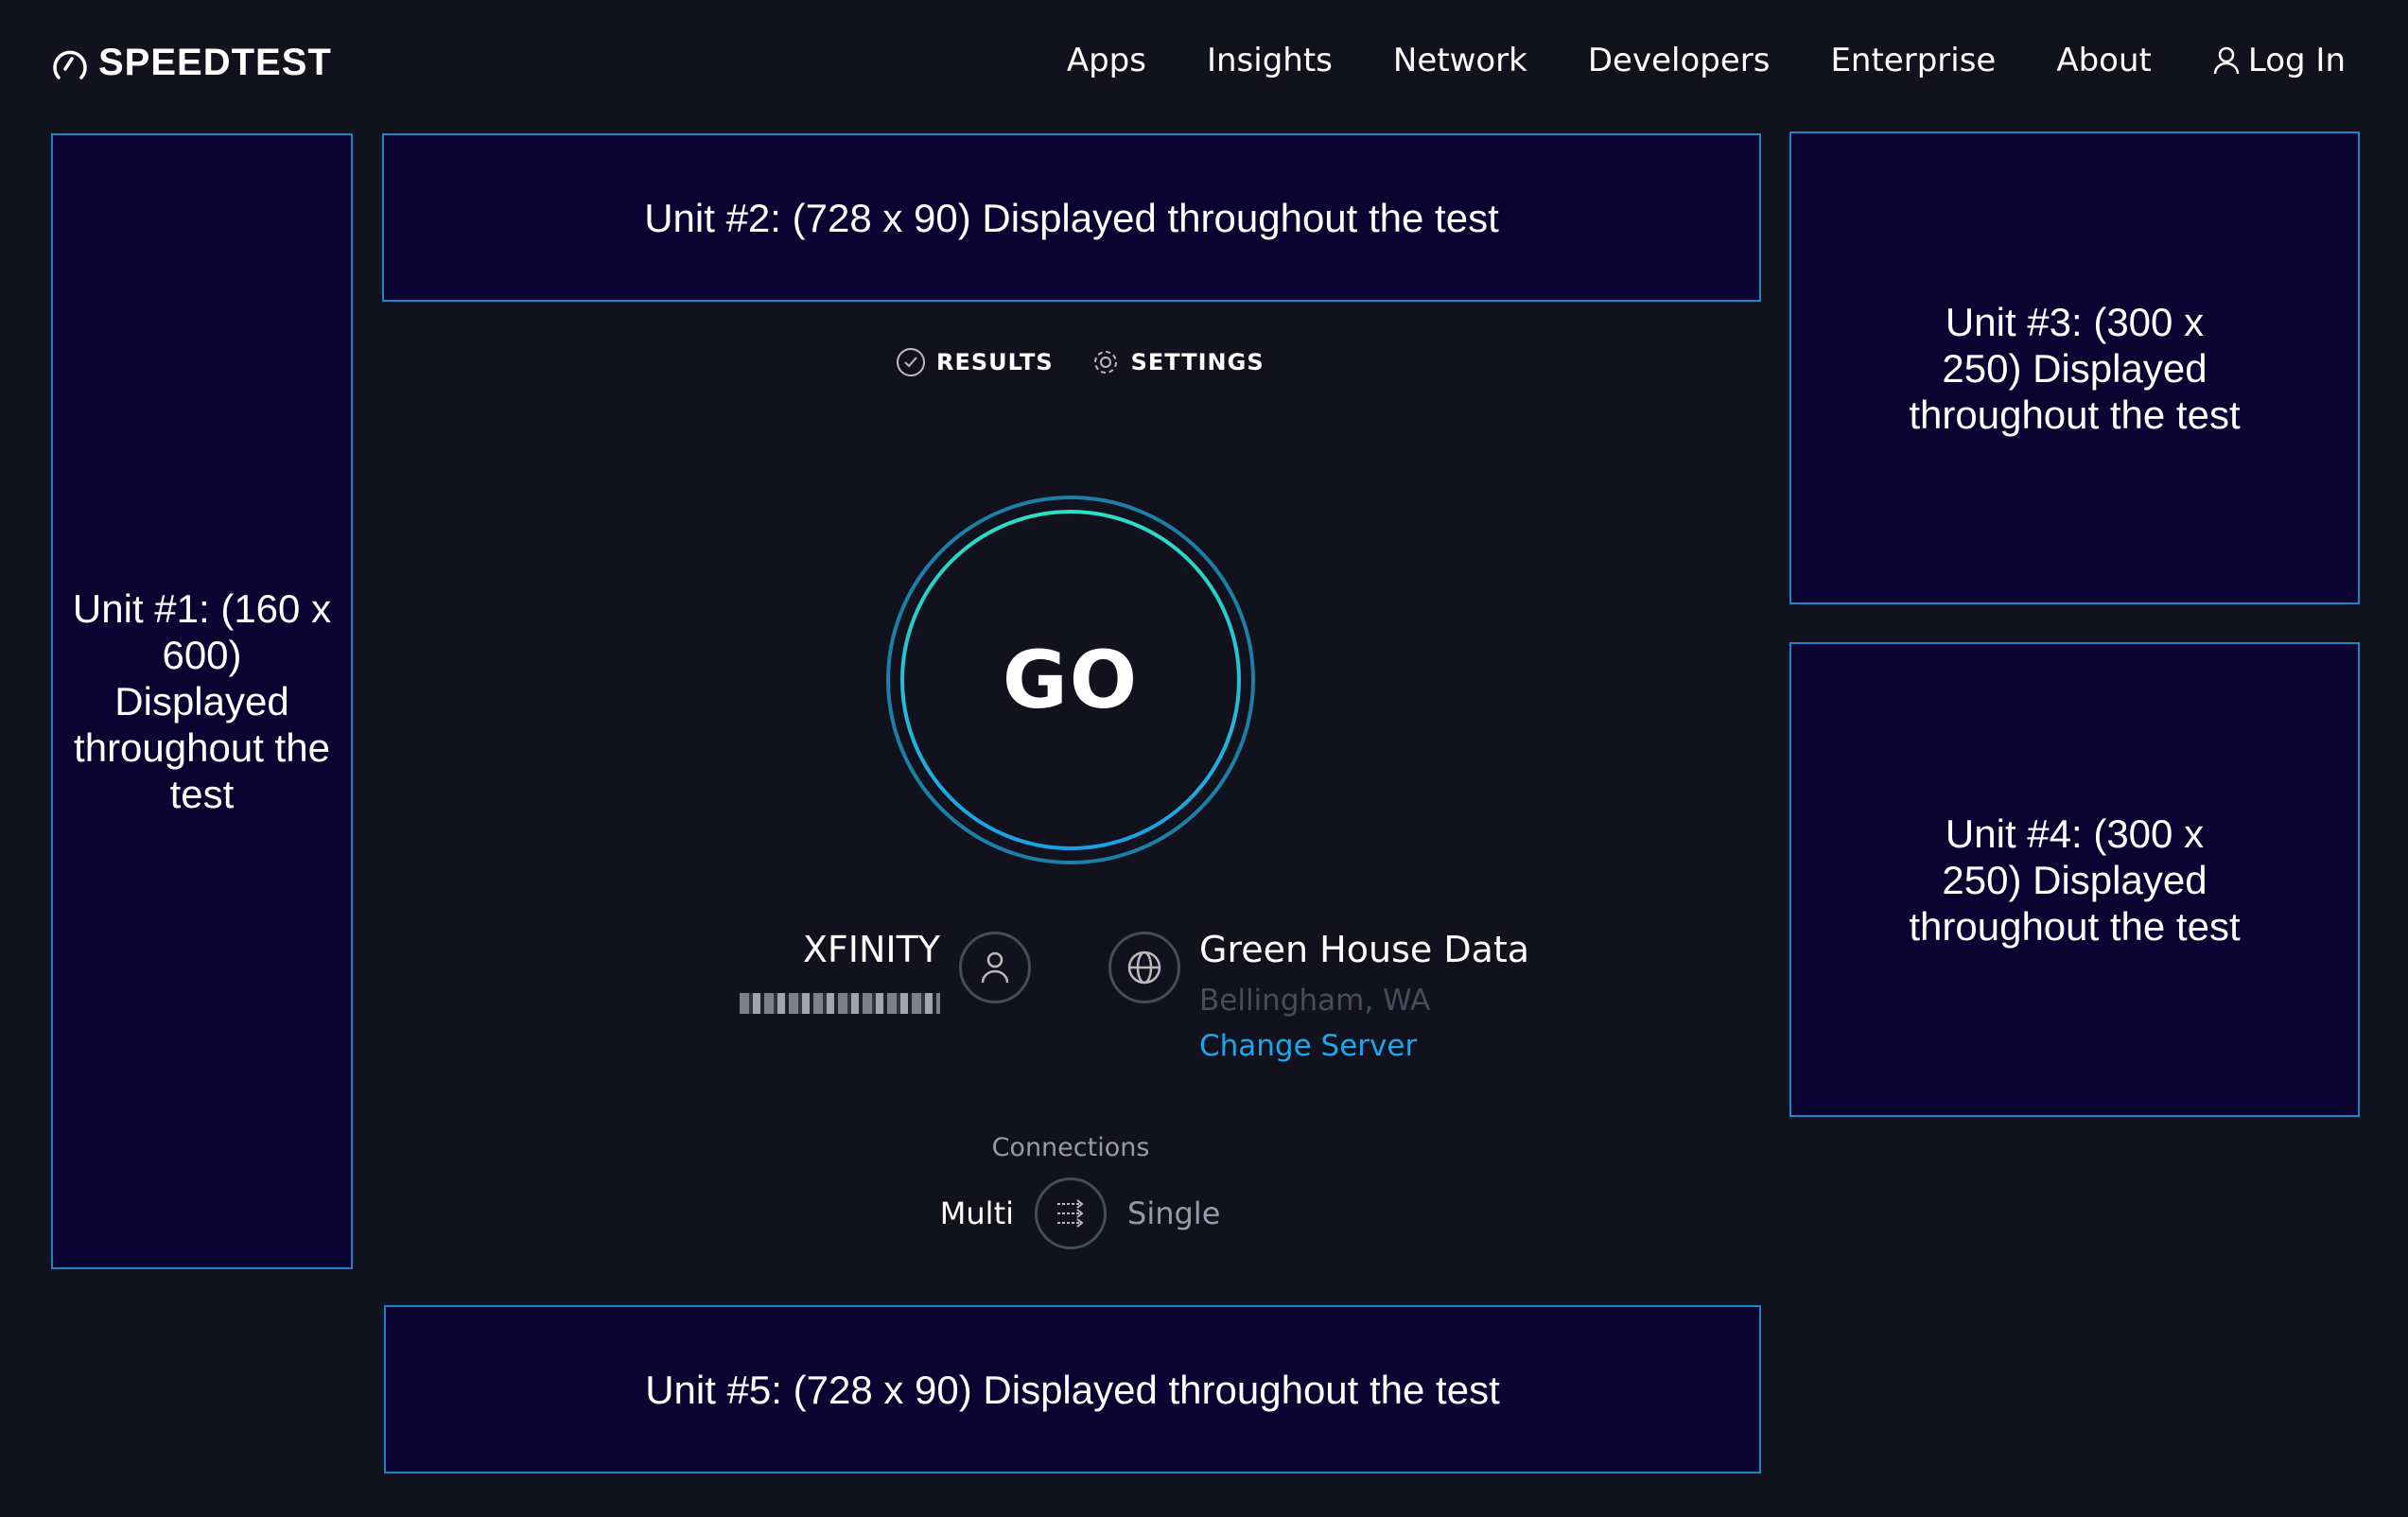  I want to click on connections-toggle, so click(1071, 1213).